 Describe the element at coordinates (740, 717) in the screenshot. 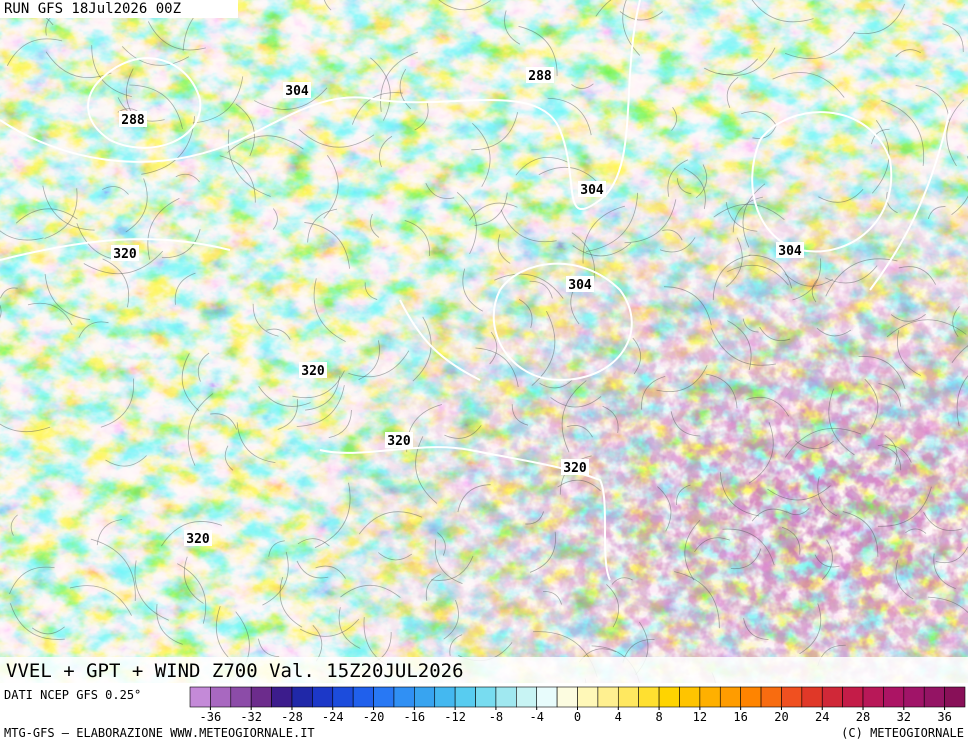

I see `colorbar-tick-label: 16` at that location.